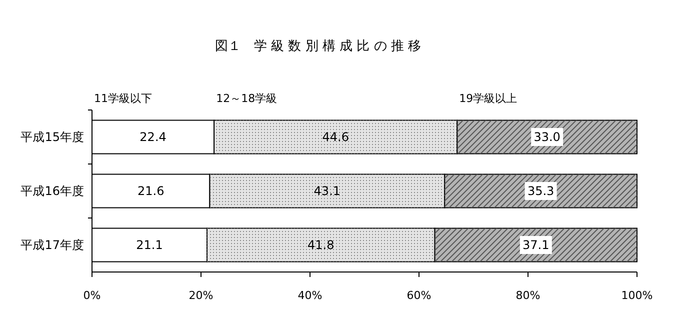 The width and height of the screenshot is (674, 323). What do you see at coordinates (153, 137) in the screenshot?
I see `data-label: 22.4` at bounding box center [153, 137].